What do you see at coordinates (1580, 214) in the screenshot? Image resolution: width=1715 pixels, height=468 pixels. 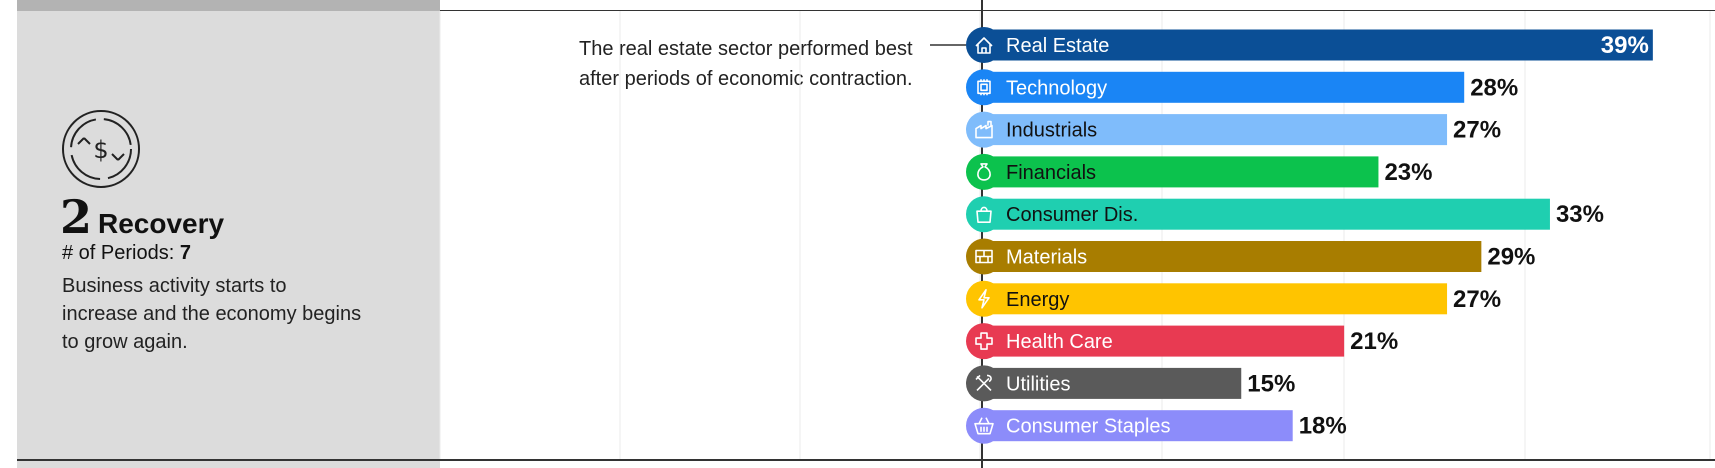 I see `value-label: 33%` at bounding box center [1580, 214].